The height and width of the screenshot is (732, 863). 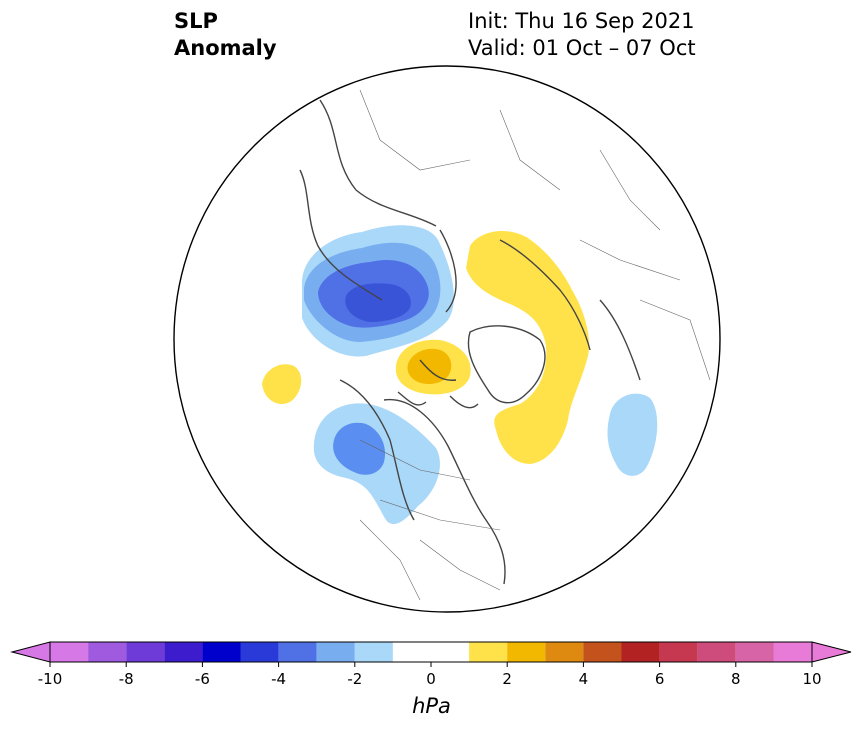 What do you see at coordinates (126, 679) in the screenshot?
I see `colorbar-tick-label: -8` at bounding box center [126, 679].